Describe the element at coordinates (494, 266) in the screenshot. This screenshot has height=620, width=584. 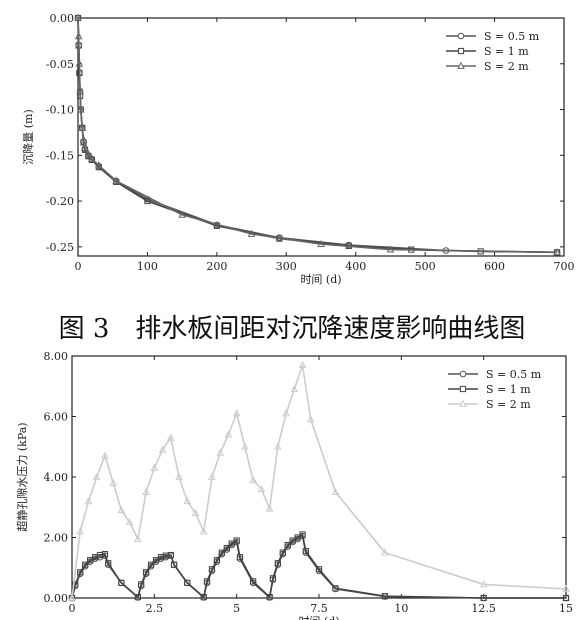
I see `x-tick-label: 600` at that location.